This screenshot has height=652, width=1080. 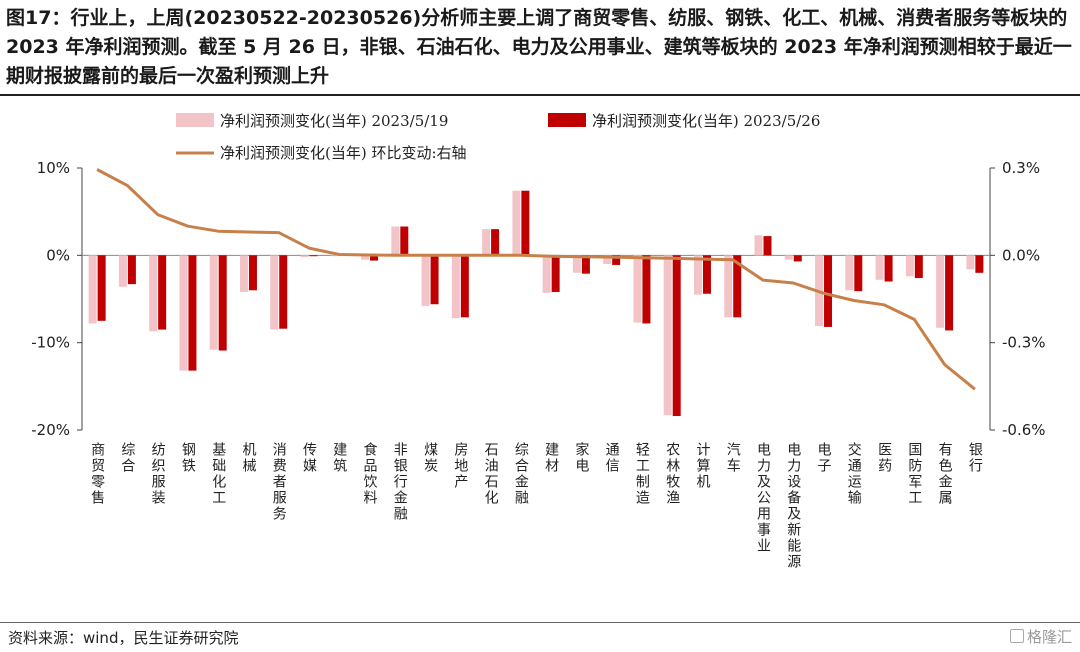 What do you see at coordinates (50, 343) in the screenshot?
I see `left-tick-label: -10%` at bounding box center [50, 343].